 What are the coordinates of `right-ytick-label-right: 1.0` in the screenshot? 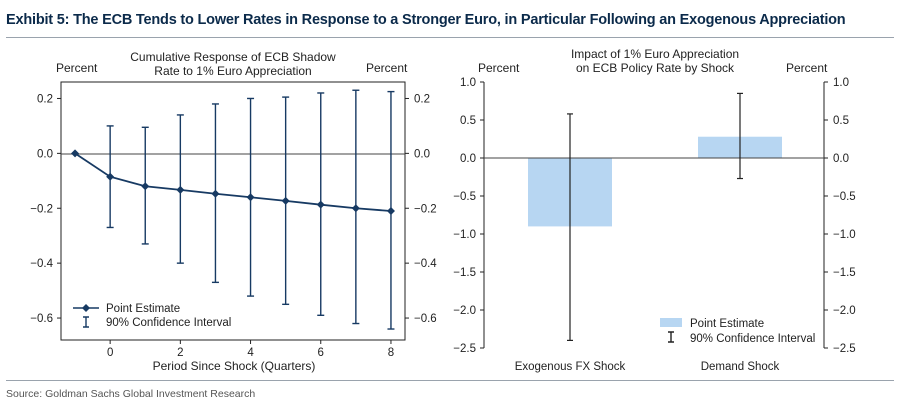 It's located at (841, 83).